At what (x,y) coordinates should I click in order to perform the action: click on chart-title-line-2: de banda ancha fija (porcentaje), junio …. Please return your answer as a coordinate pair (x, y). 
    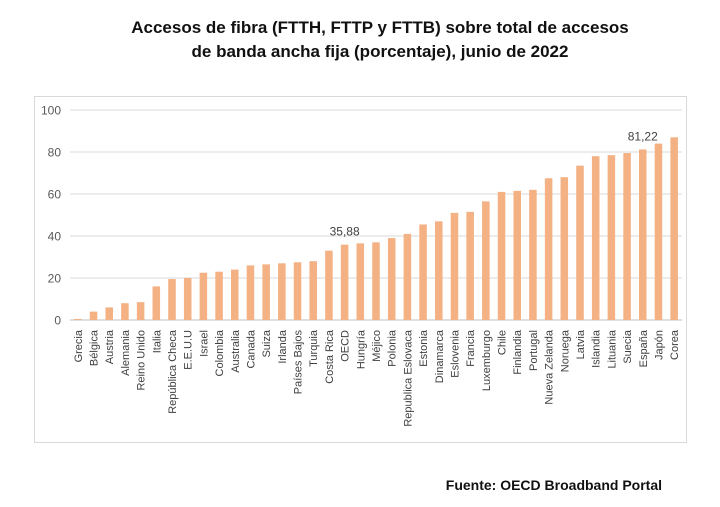
    Looking at the image, I should click on (380, 51).